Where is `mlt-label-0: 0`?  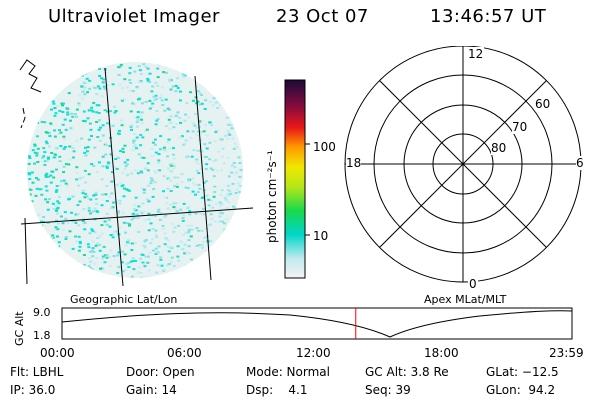 mlt-label-0: 0 is located at coordinates (473, 284).